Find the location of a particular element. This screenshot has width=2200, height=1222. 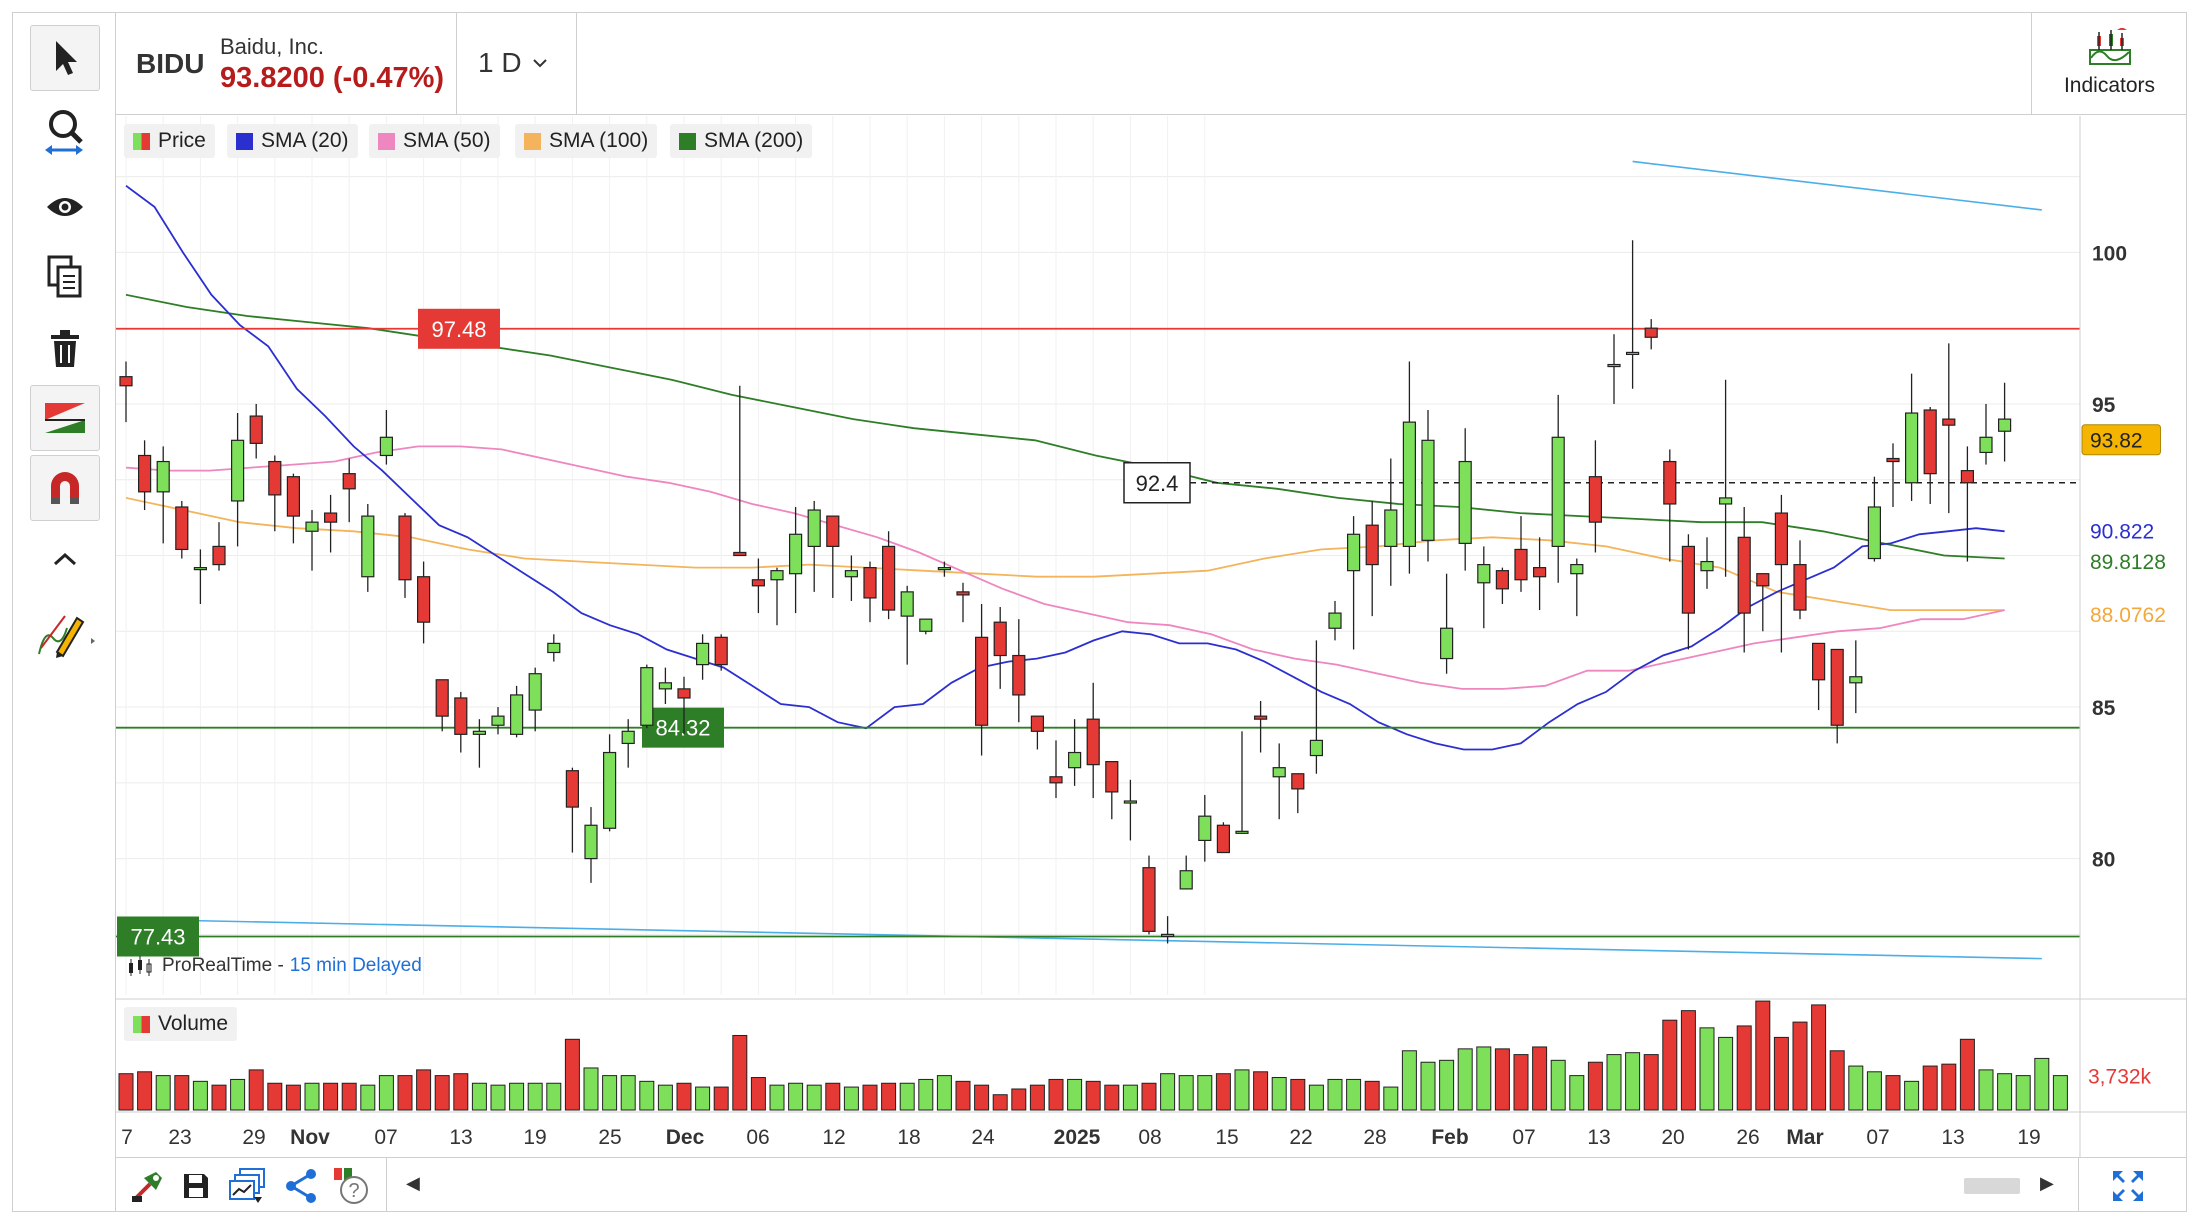

volume-last-label: 3,732k is located at coordinates (2120, 1077).